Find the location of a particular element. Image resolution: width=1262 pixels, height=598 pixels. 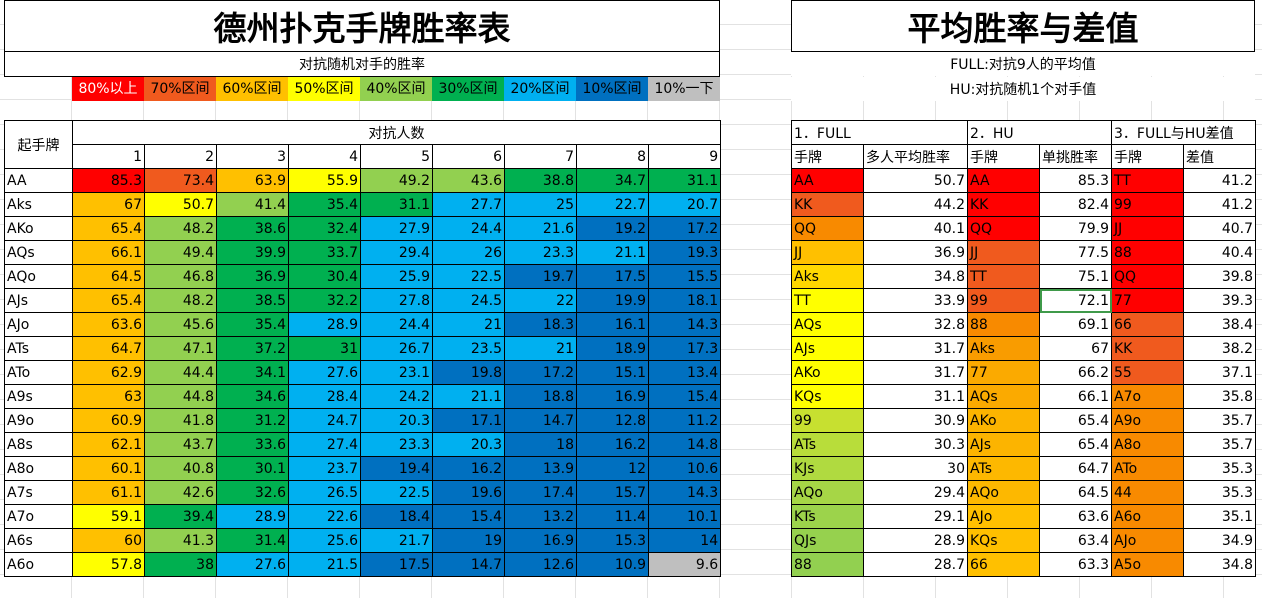

legend-item: 70%区间 is located at coordinates (180, 89).